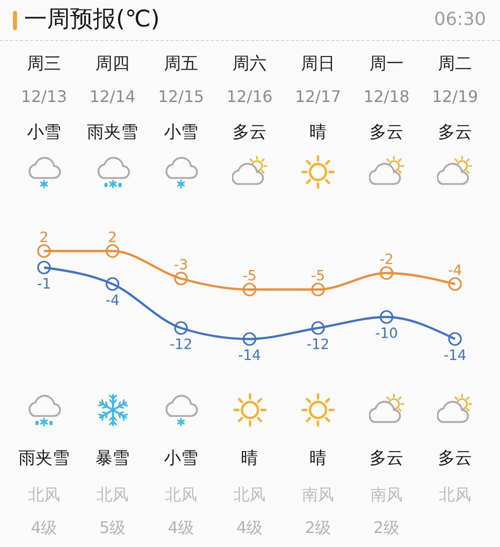 The width and height of the screenshot is (500, 547). What do you see at coordinates (181, 64) in the screenshot?
I see `x-tick-label: 周五` at bounding box center [181, 64].